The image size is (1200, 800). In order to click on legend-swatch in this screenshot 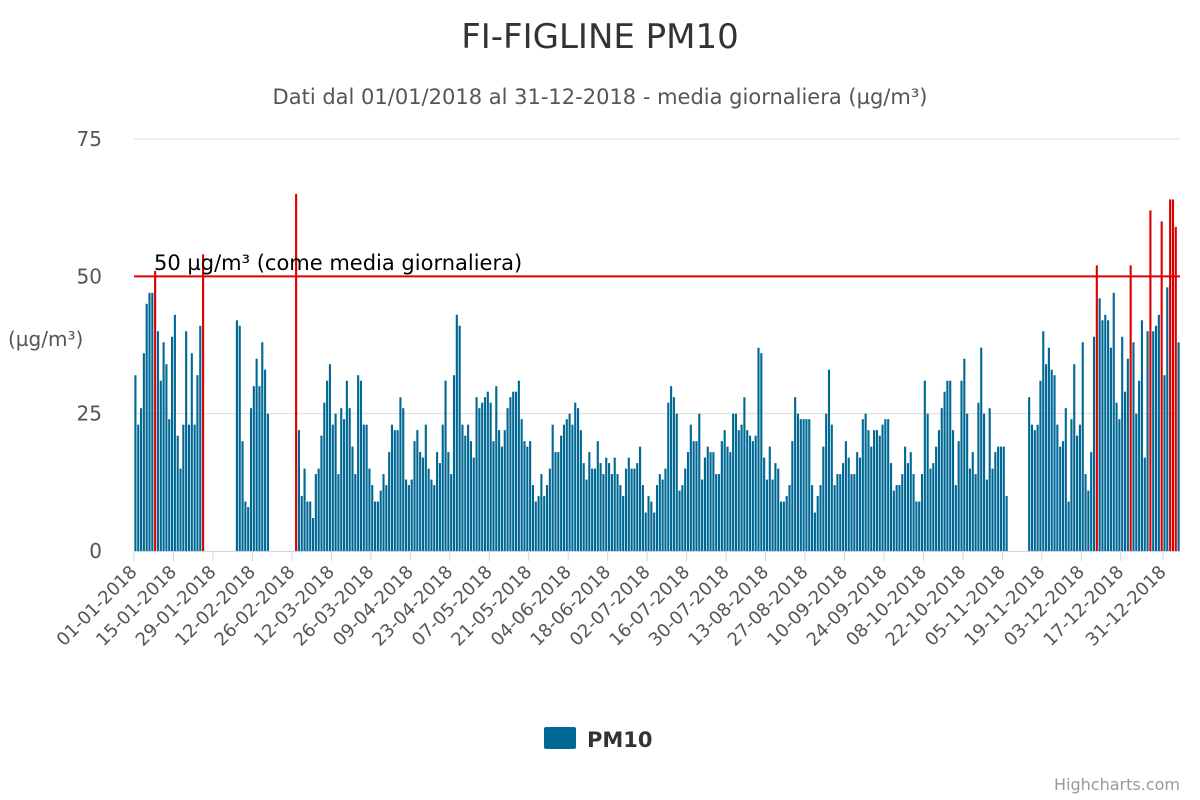, I will do `click(560, 738)`.